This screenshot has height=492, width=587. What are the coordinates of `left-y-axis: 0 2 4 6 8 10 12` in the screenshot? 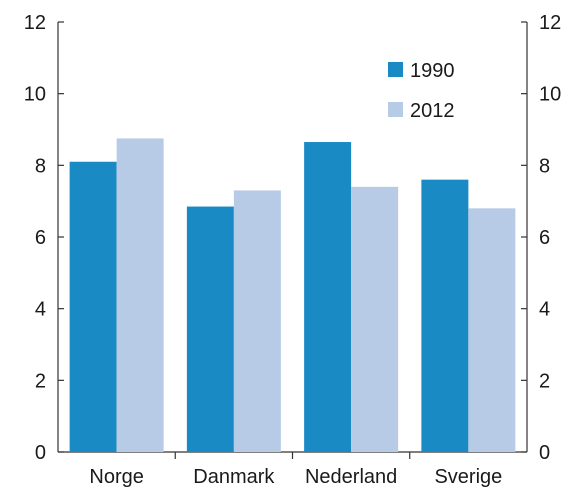 It's located at (44, 238).